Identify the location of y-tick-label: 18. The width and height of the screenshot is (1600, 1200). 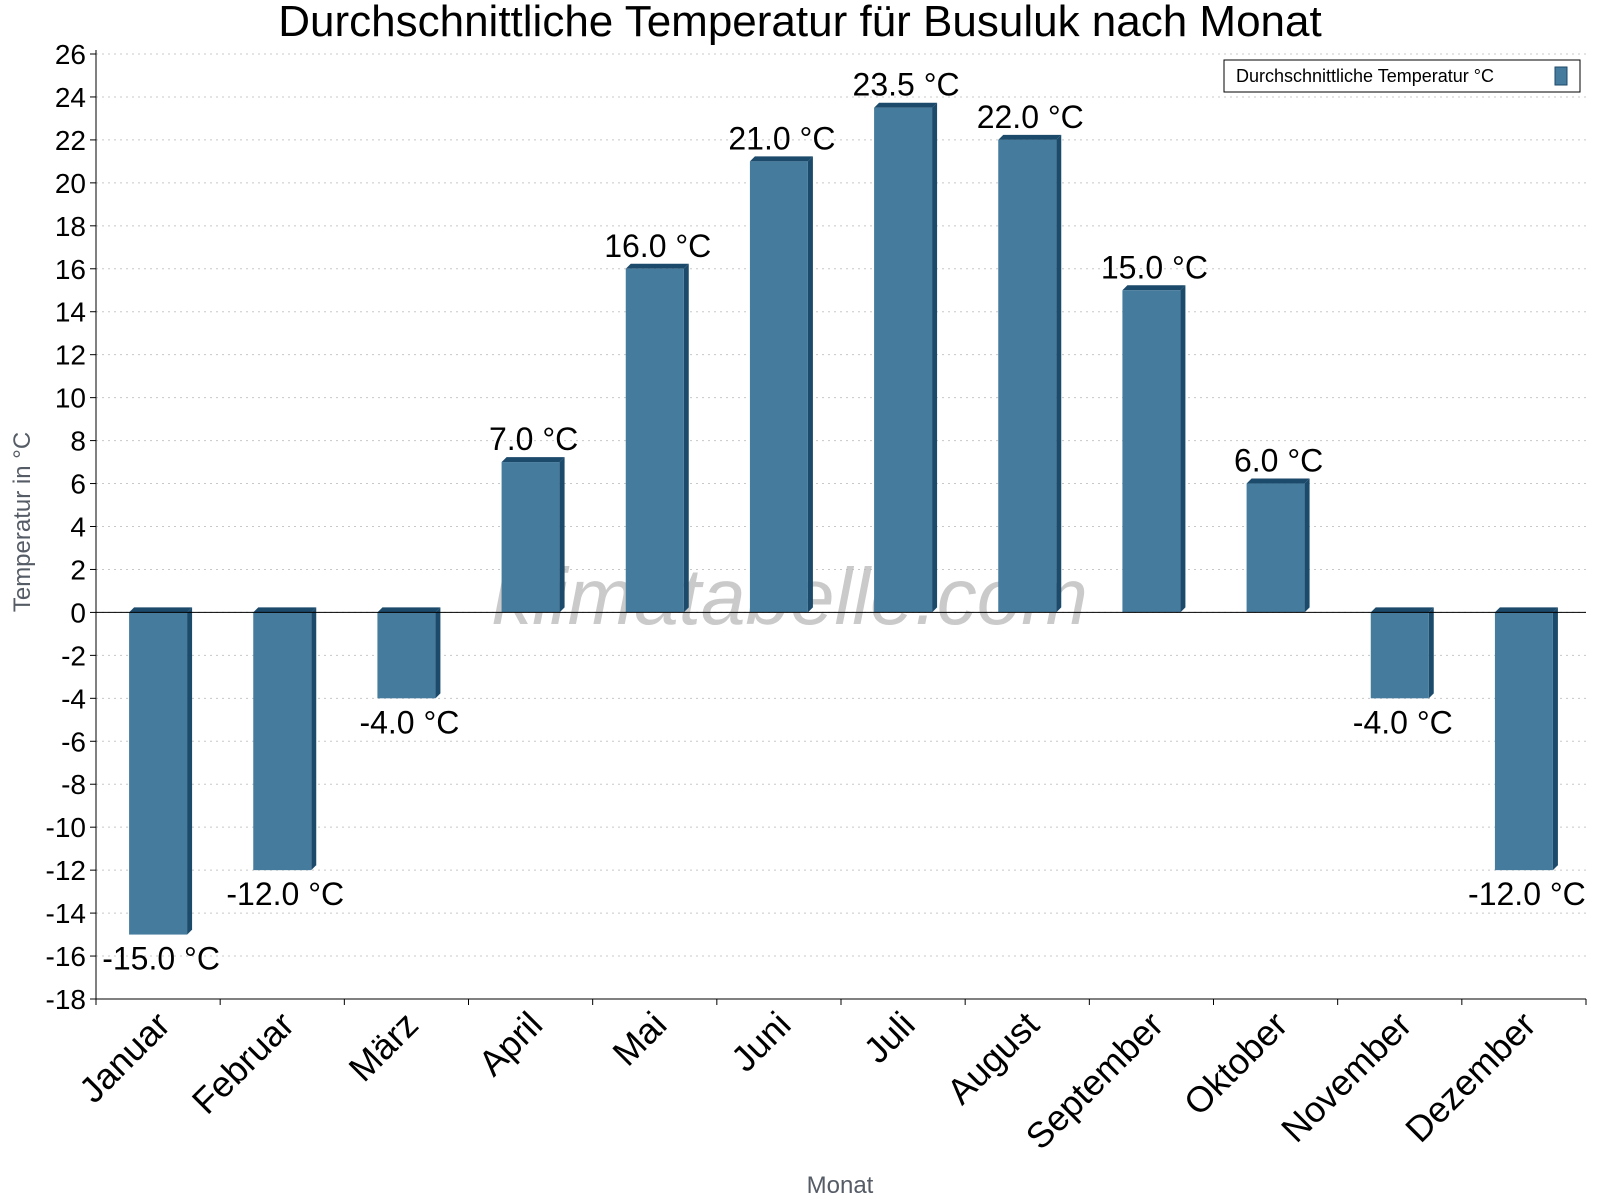
(70, 226).